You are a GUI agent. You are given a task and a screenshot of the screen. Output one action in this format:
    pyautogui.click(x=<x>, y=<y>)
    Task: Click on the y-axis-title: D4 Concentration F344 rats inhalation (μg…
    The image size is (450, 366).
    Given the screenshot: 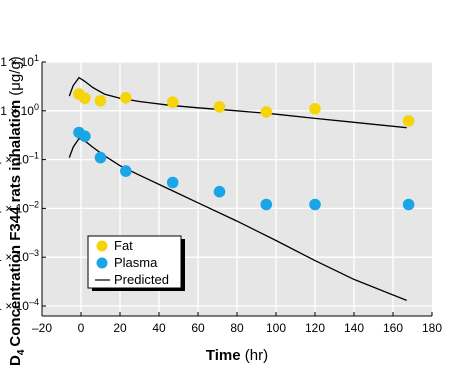 What is the action you would take?
    pyautogui.click(x=17, y=211)
    